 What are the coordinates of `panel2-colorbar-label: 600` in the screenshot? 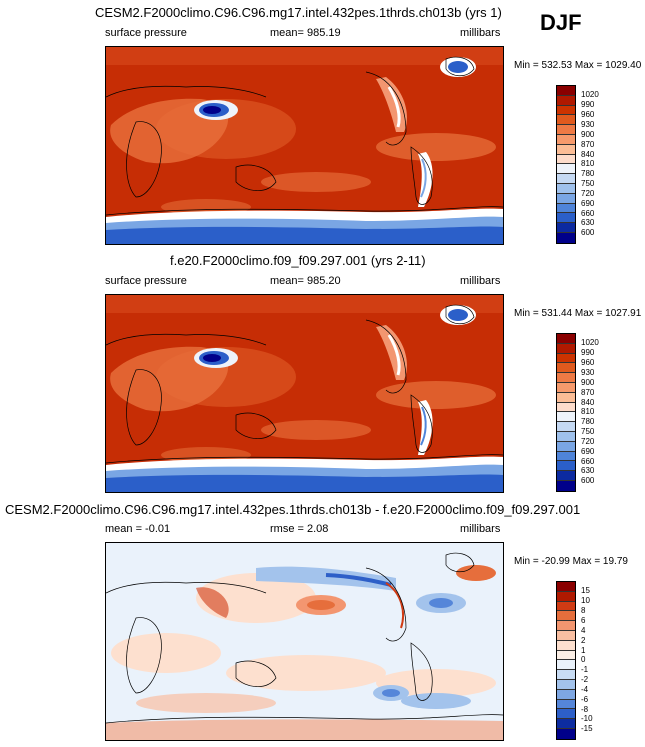 It's located at (588, 480).